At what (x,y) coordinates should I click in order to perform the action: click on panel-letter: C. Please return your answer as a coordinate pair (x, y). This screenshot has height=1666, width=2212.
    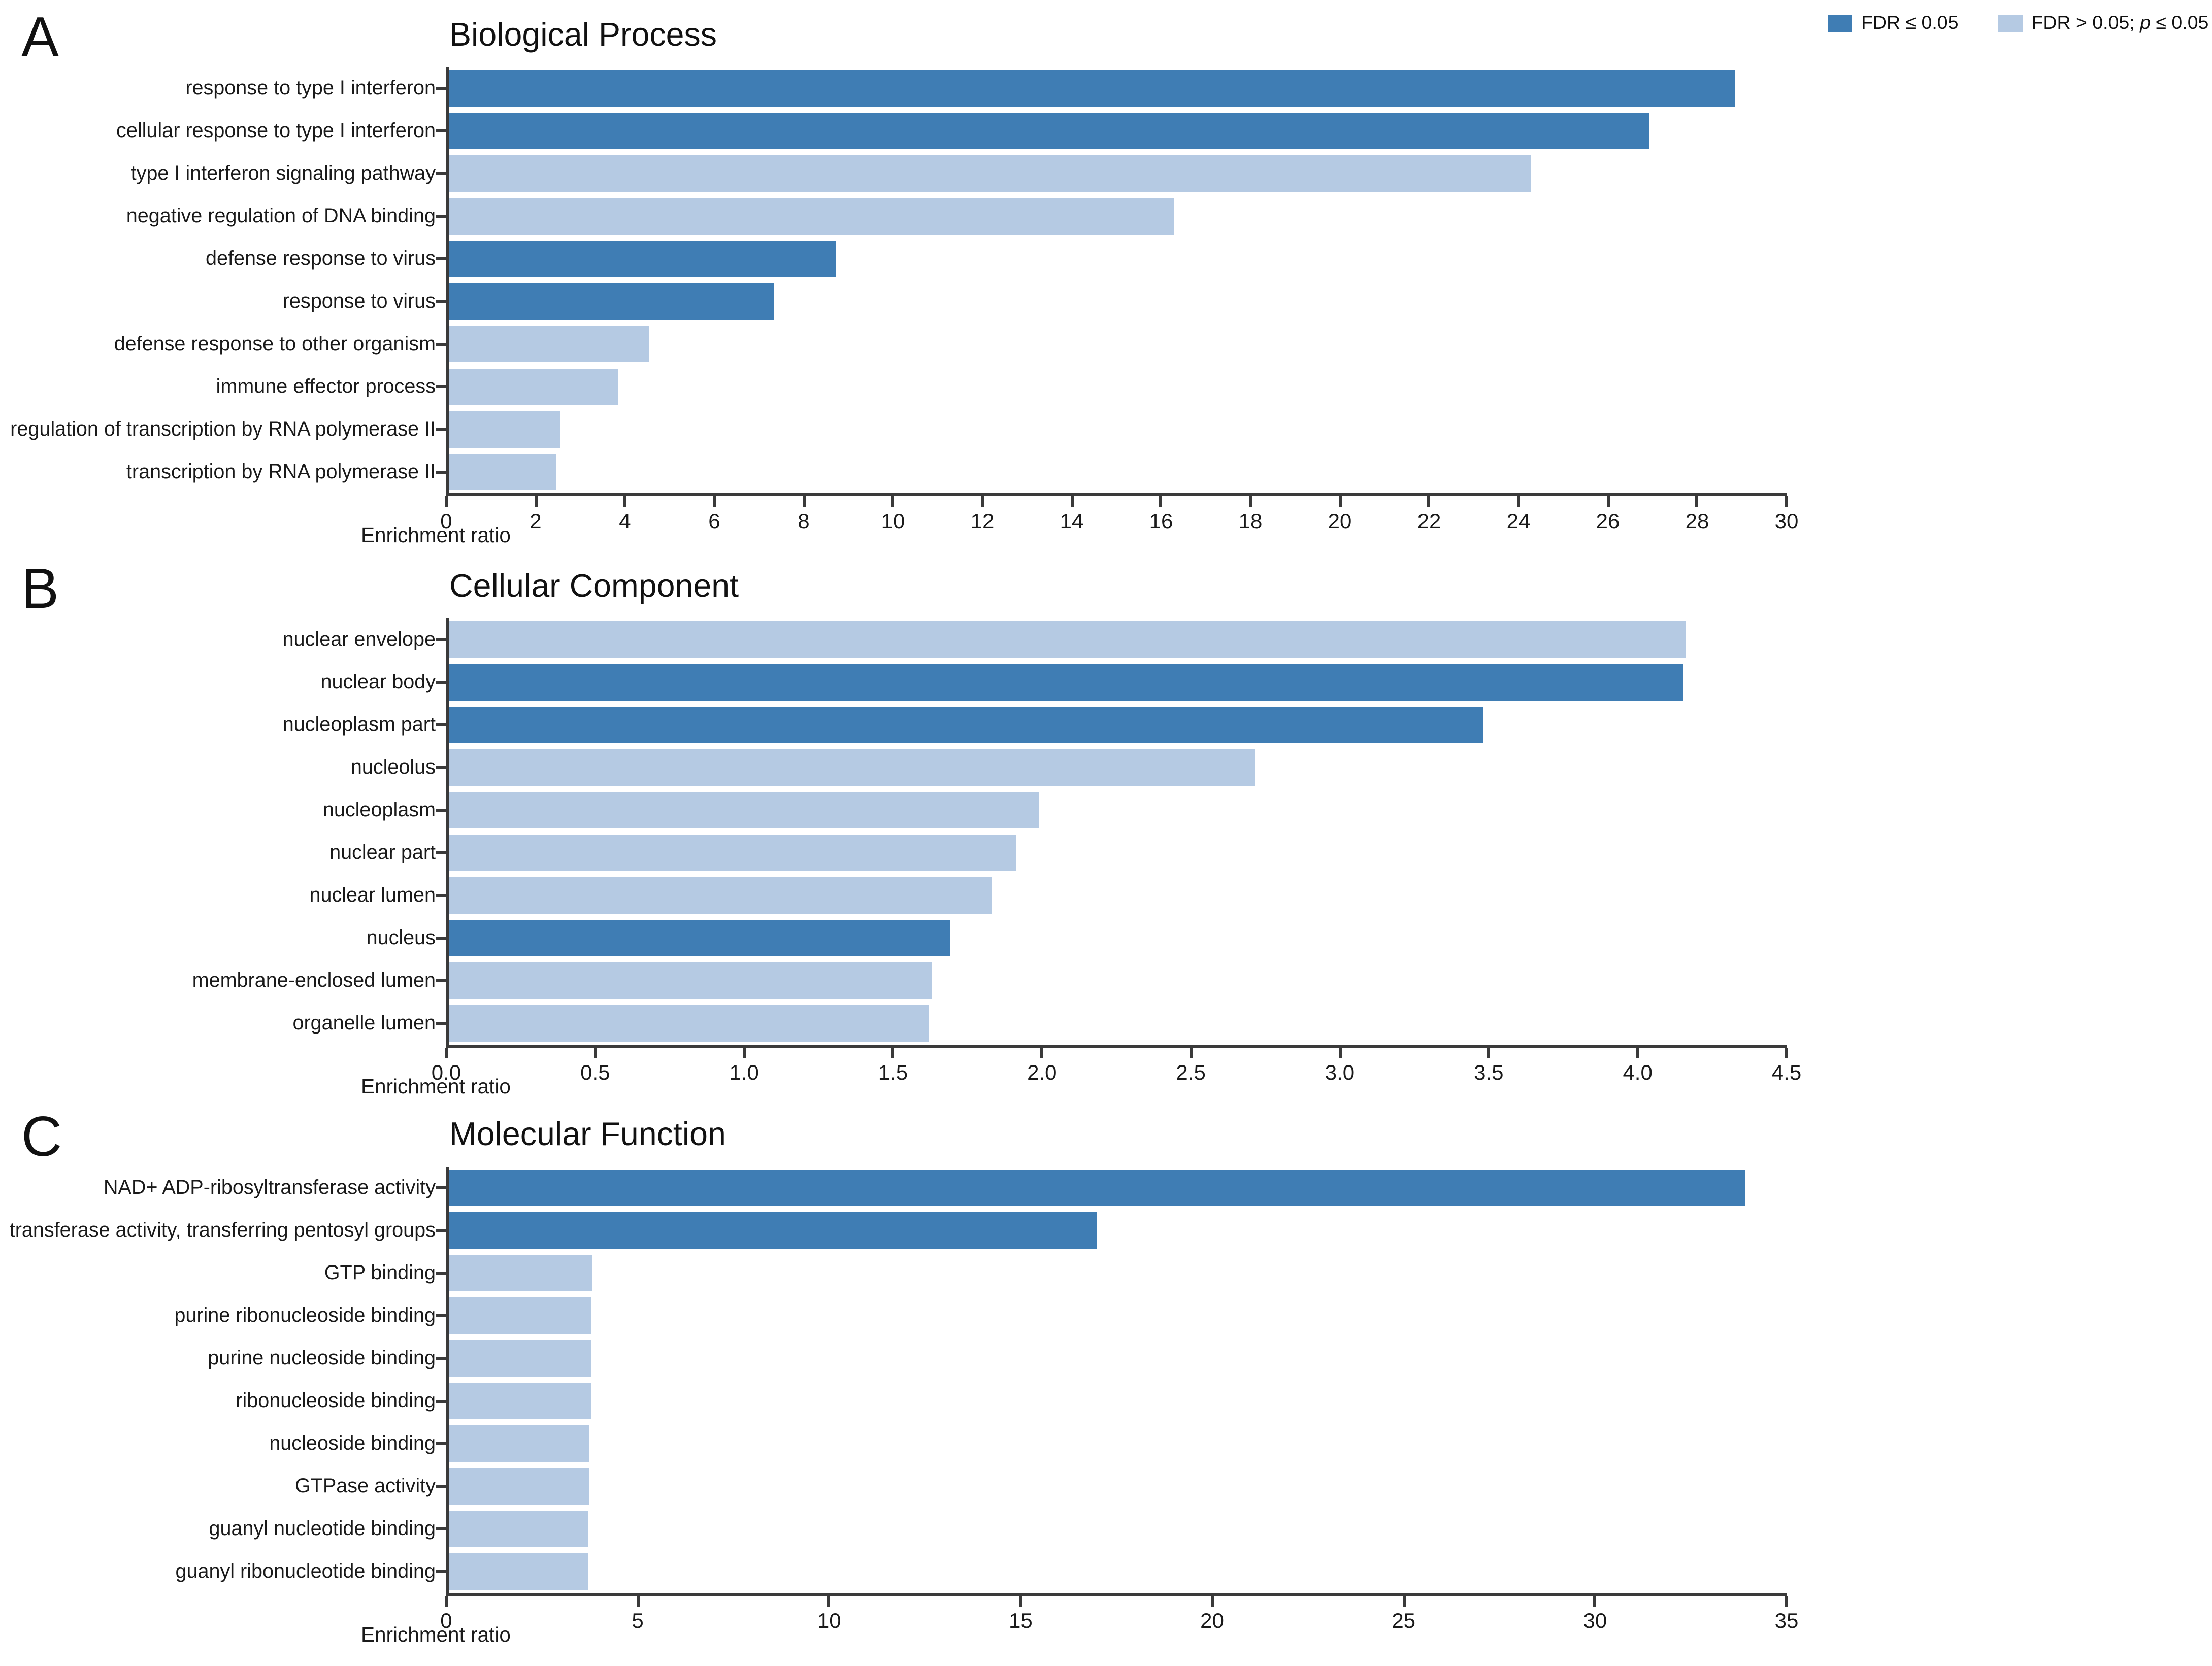
    Looking at the image, I should click on (41, 1137).